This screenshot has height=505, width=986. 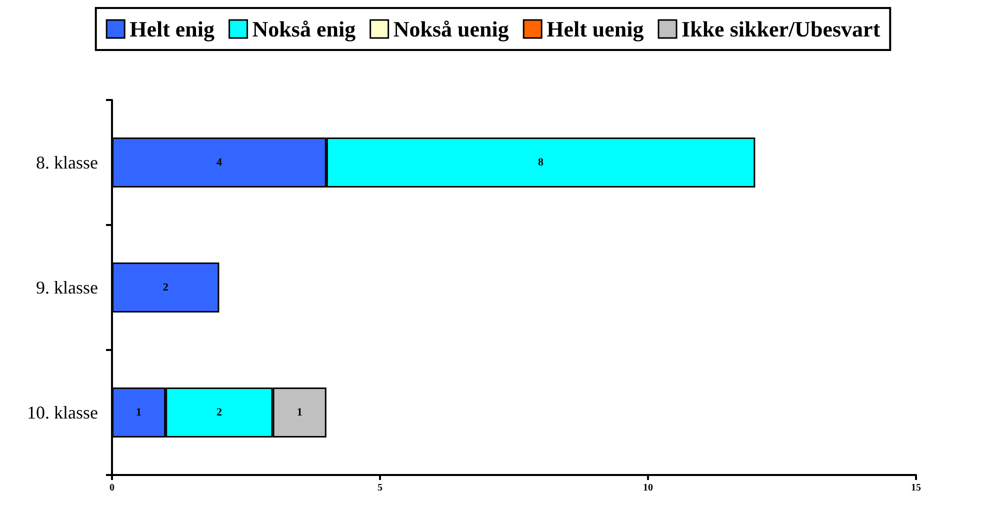 What do you see at coordinates (451, 29) in the screenshot?
I see `legend-label: Nokså uenig` at bounding box center [451, 29].